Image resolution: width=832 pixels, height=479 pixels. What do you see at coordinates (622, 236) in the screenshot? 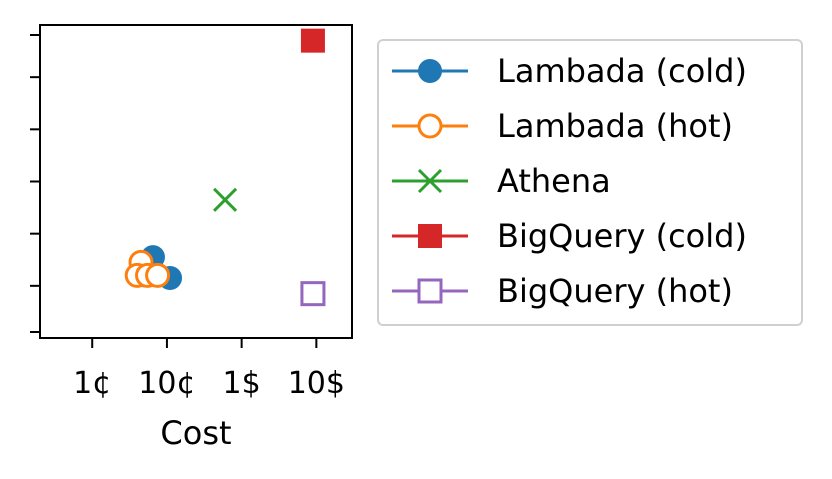
I see `legend-label: BigQuery (cold)` at bounding box center [622, 236].